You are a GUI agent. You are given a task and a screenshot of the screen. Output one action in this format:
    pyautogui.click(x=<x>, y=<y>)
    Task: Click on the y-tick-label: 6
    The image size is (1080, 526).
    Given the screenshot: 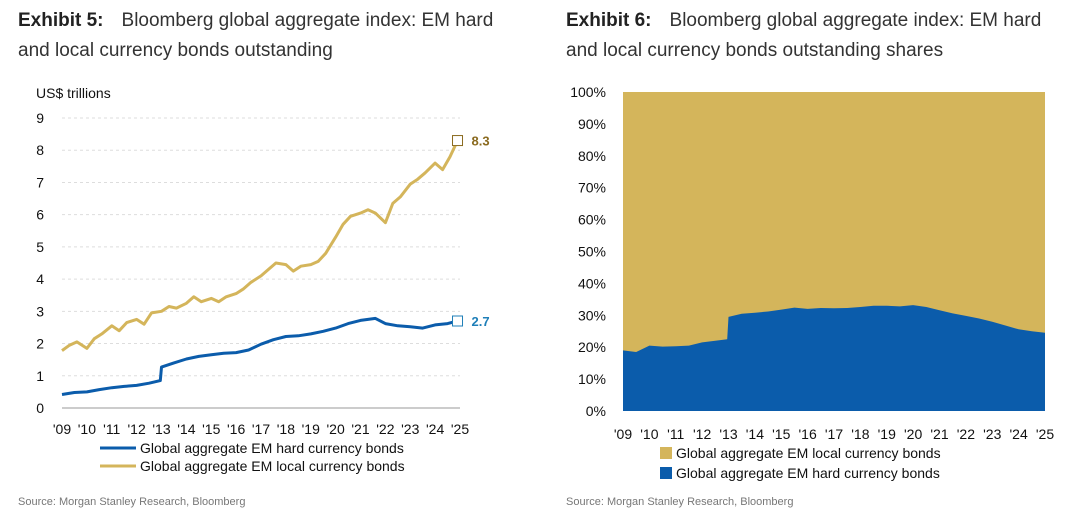 What is the action you would take?
    pyautogui.click(x=40, y=215)
    